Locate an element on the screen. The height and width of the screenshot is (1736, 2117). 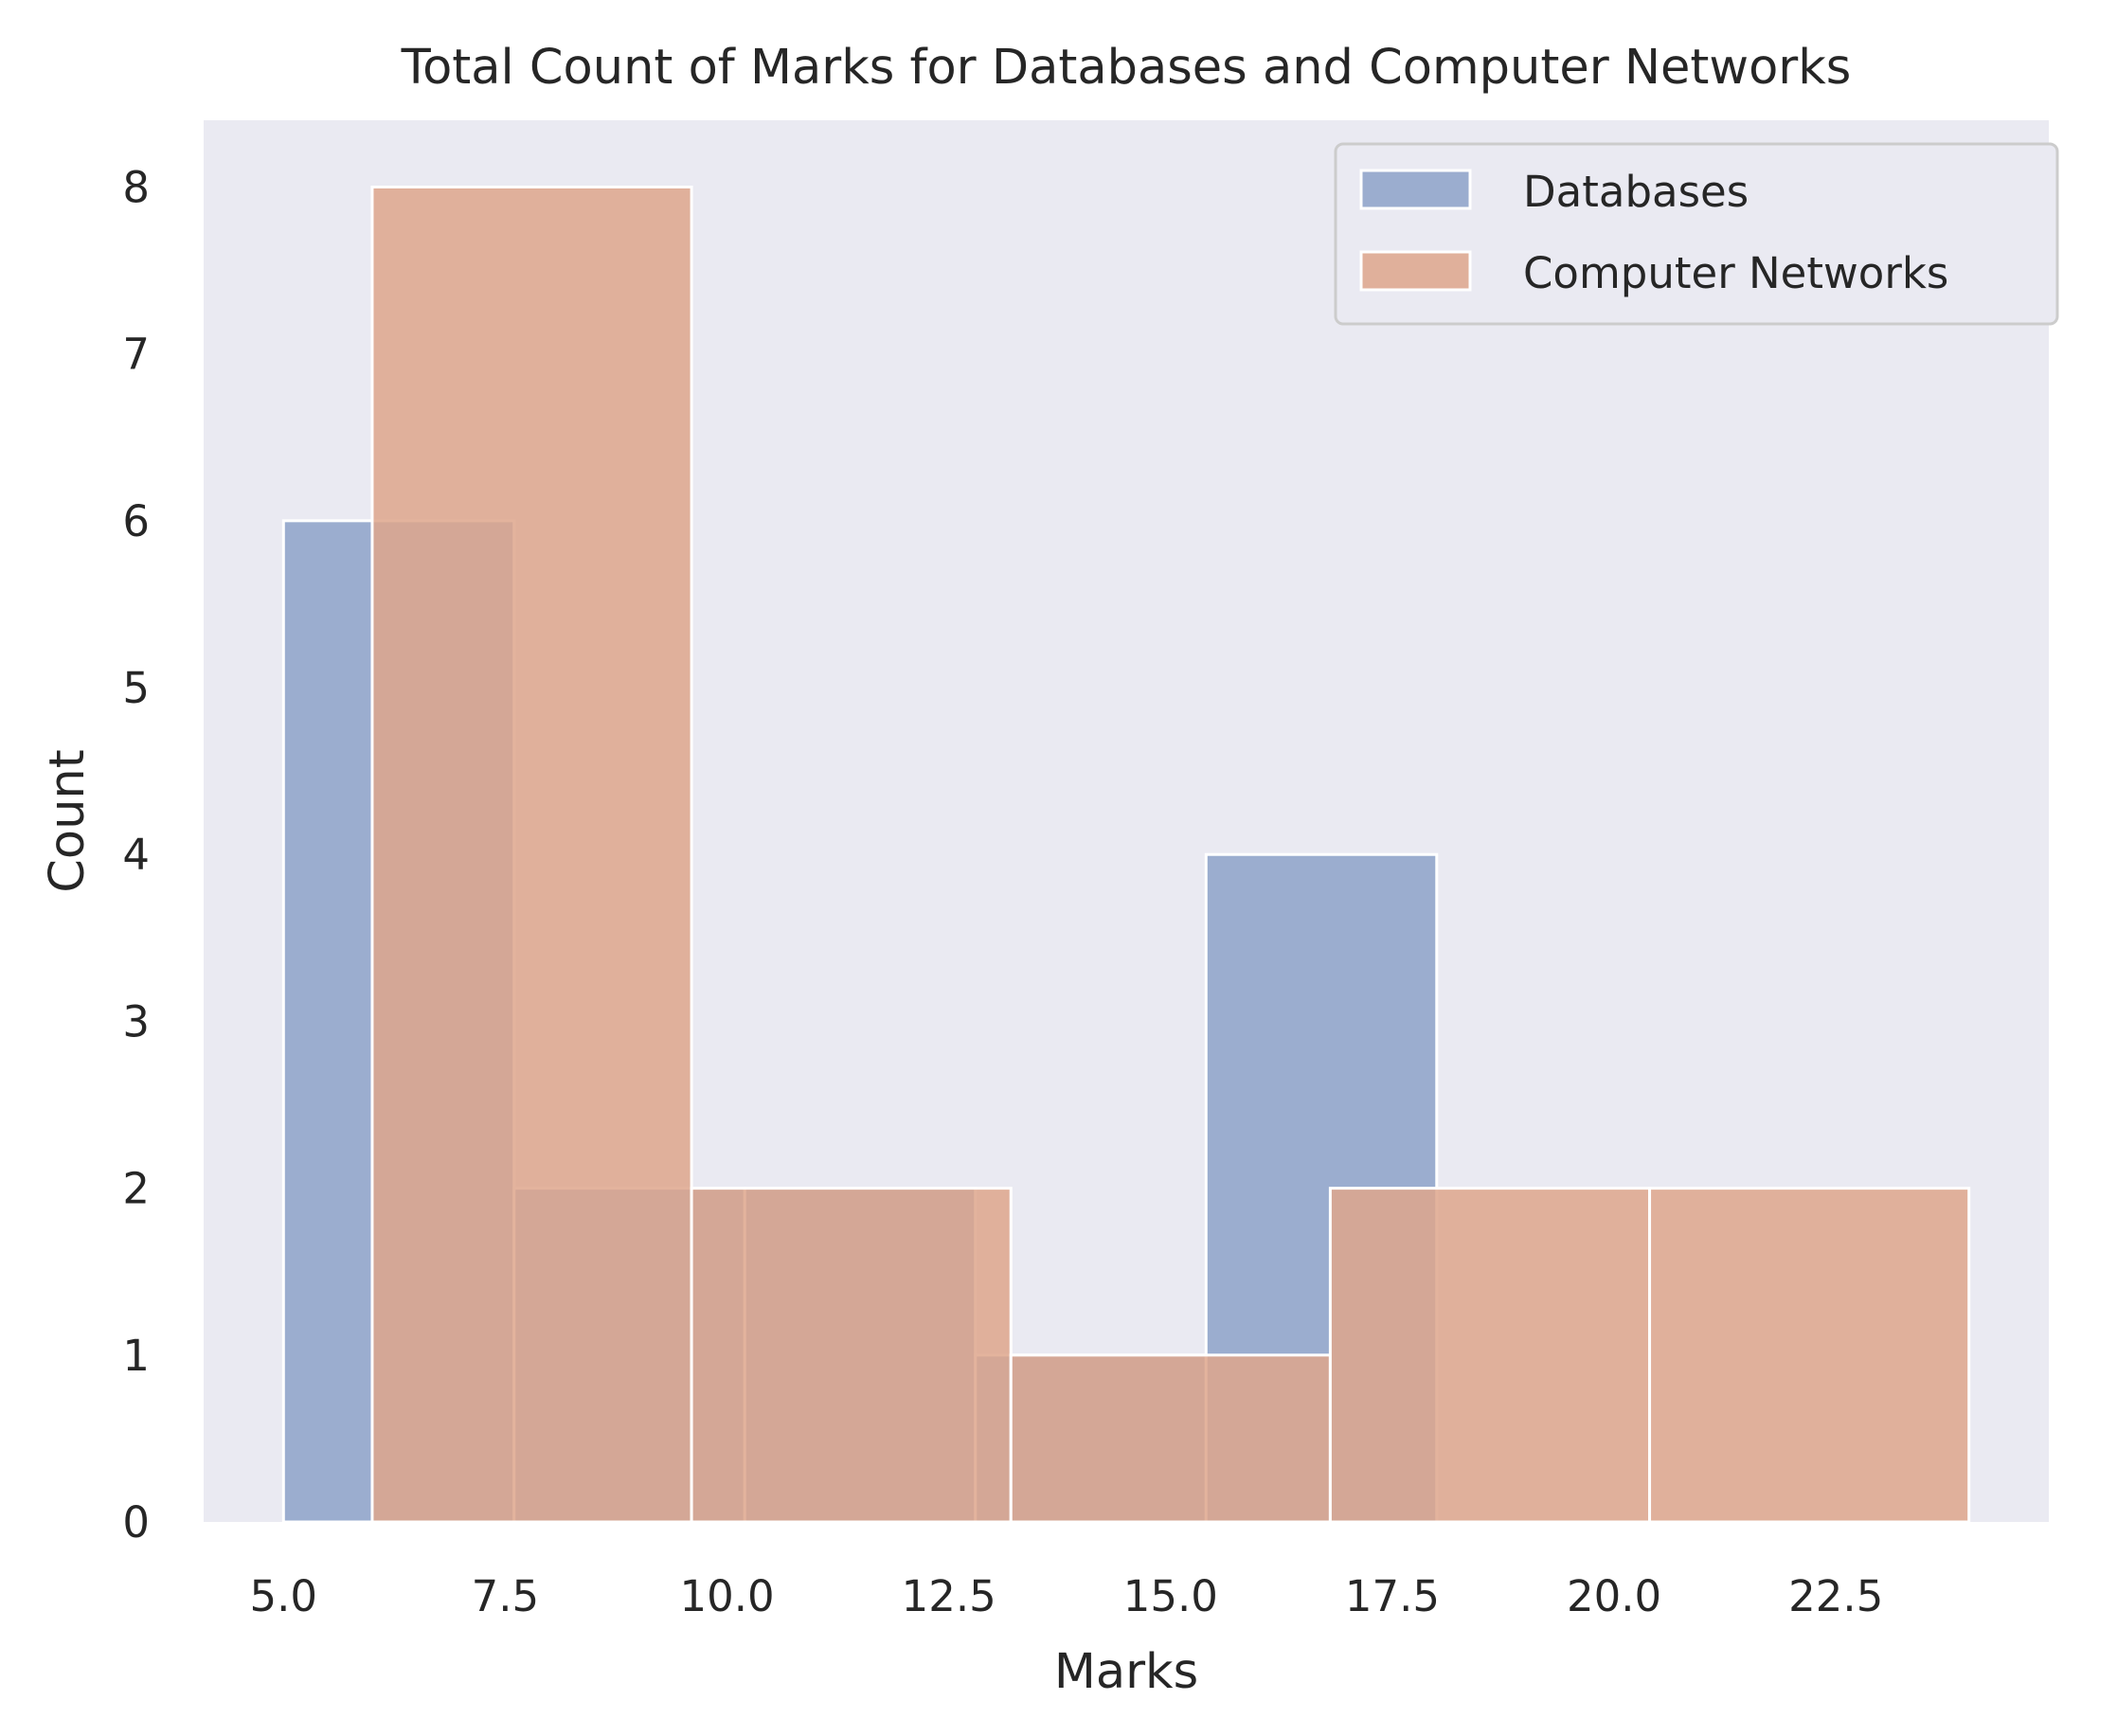
y-tick-label: 3 is located at coordinates (136, 1021).